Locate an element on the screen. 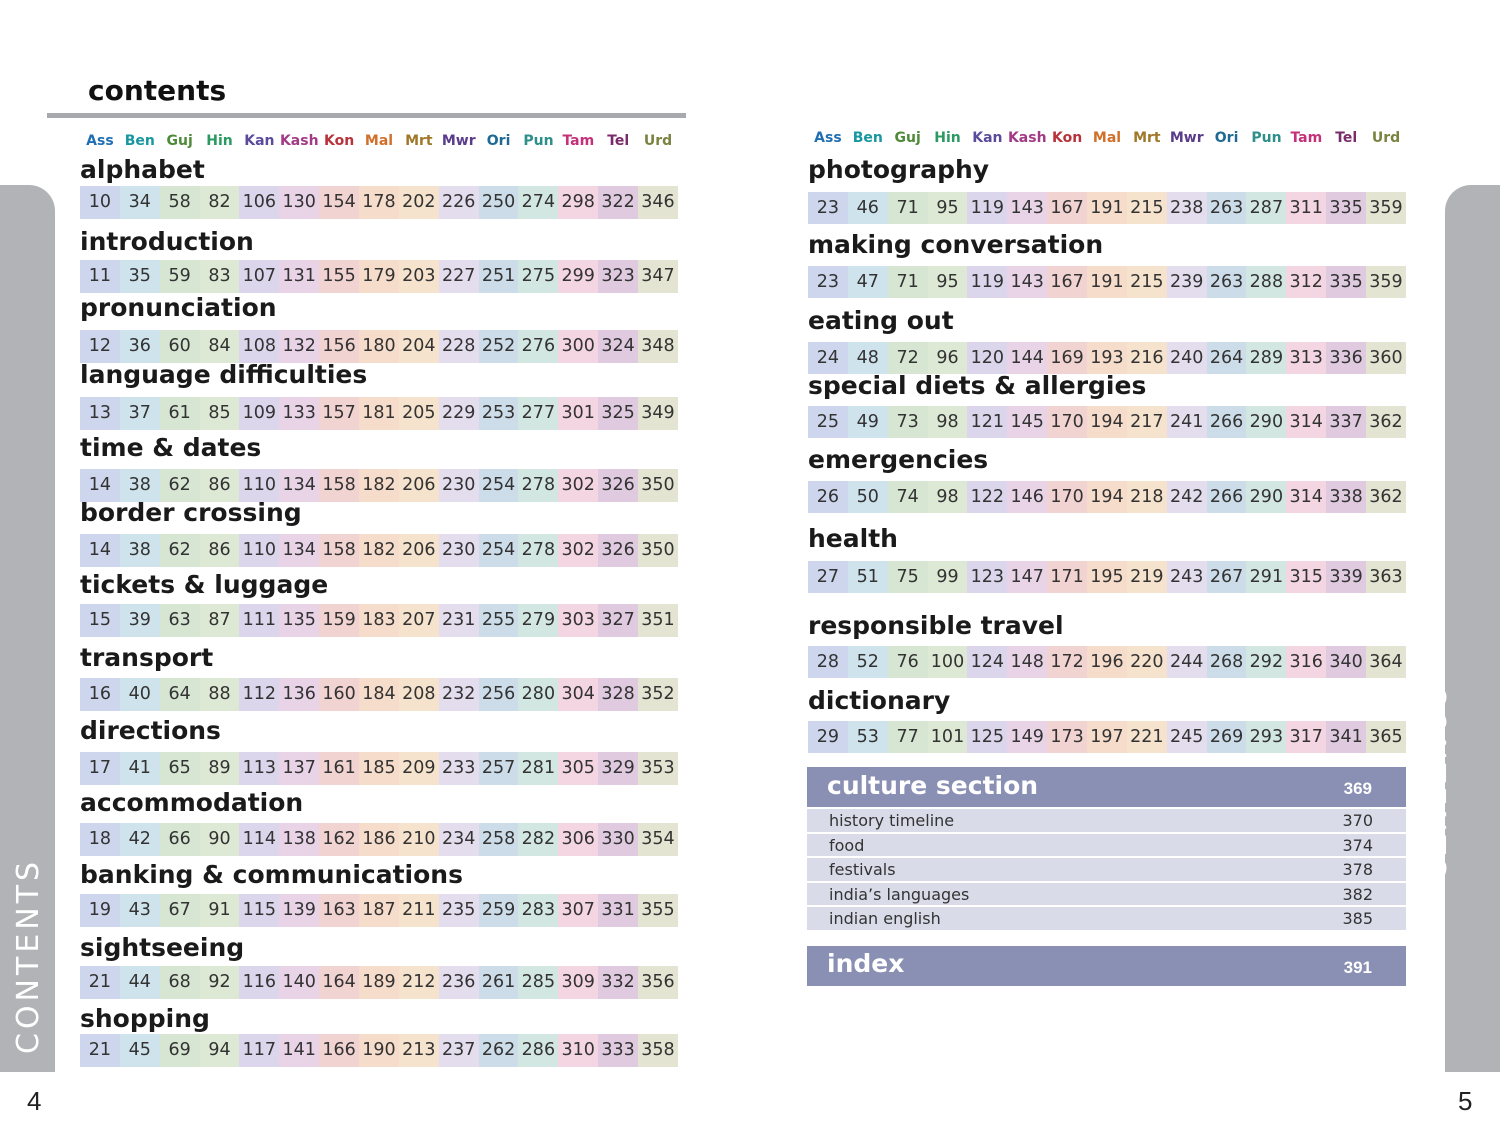  page-number-cell: 354 is located at coordinates (658, 839).